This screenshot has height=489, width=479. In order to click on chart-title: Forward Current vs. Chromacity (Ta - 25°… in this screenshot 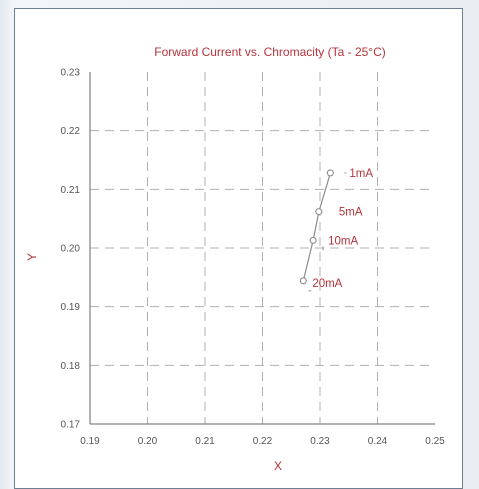, I will do `click(270, 52)`.